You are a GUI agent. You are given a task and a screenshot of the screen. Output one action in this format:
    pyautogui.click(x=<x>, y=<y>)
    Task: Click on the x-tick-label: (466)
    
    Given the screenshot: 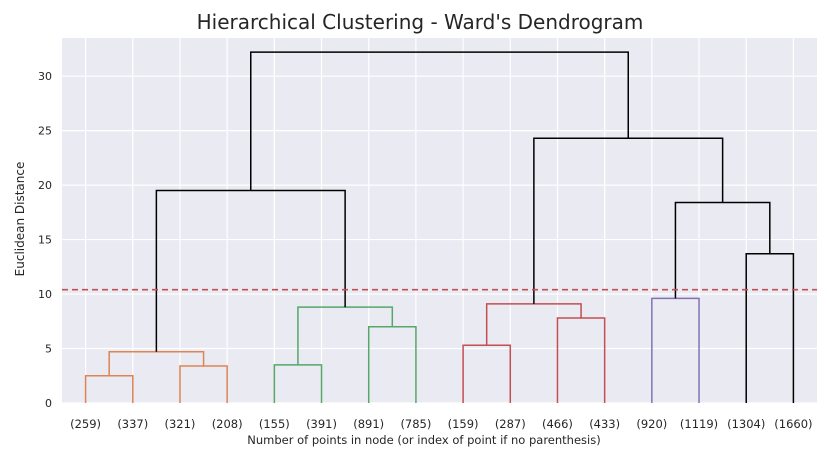 What is the action you would take?
    pyautogui.click(x=557, y=424)
    